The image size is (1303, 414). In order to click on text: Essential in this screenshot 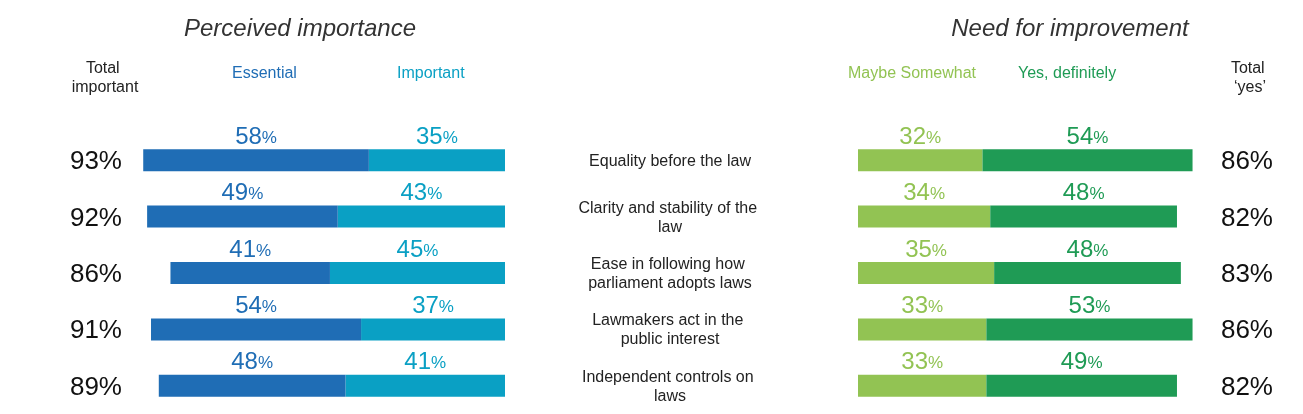, I will do `click(264, 72)`.